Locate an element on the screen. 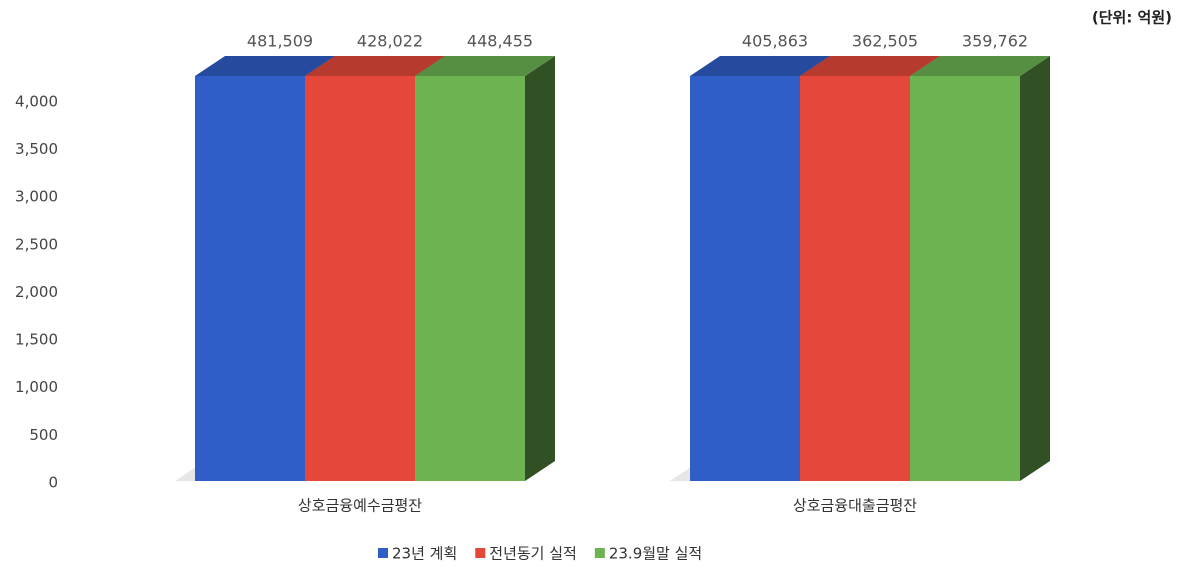 Image resolution: width=1182 pixels, height=569 pixels. y-tick-label: 0 is located at coordinates (53, 483).